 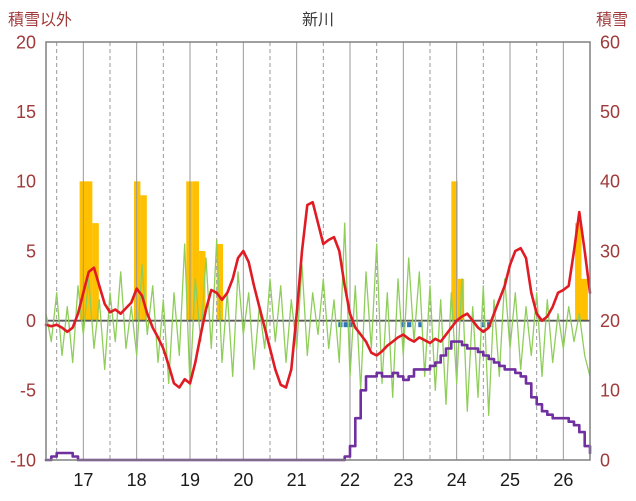 I want to click on x-tick-label: 25, so click(x=510, y=480).